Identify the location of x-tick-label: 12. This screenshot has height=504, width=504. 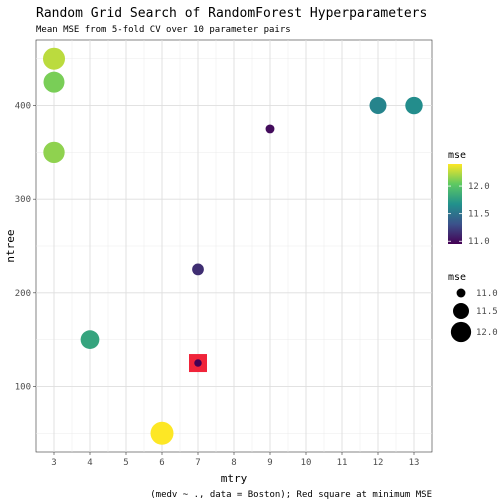
(378, 463).